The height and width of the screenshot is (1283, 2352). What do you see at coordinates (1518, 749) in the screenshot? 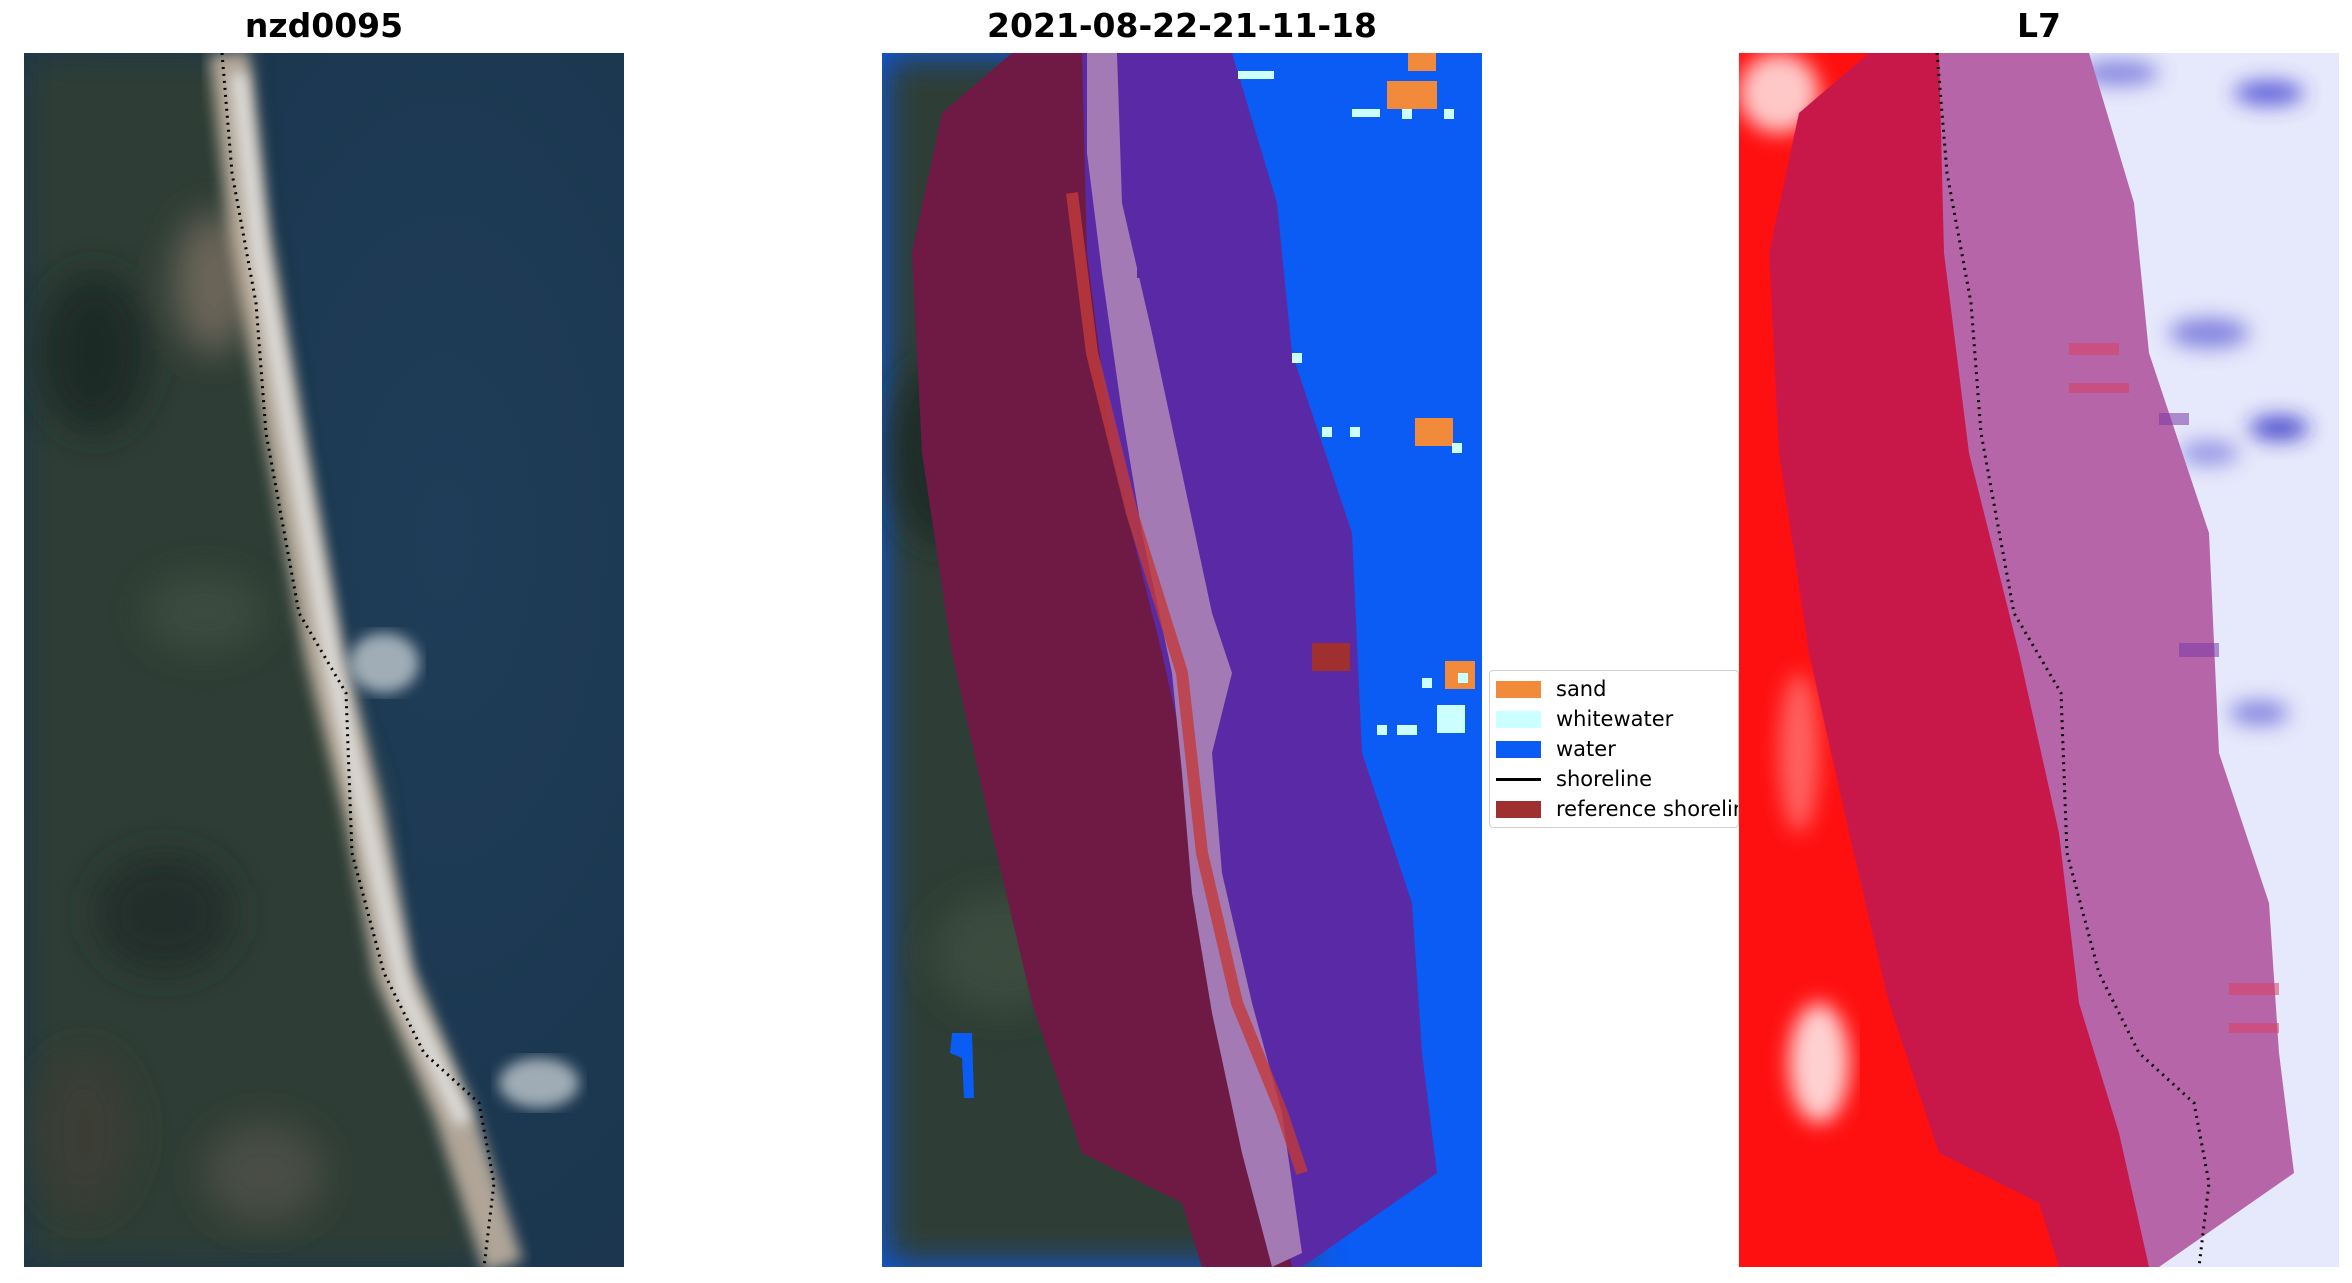
I see `legend-swatch-water` at bounding box center [1518, 749].